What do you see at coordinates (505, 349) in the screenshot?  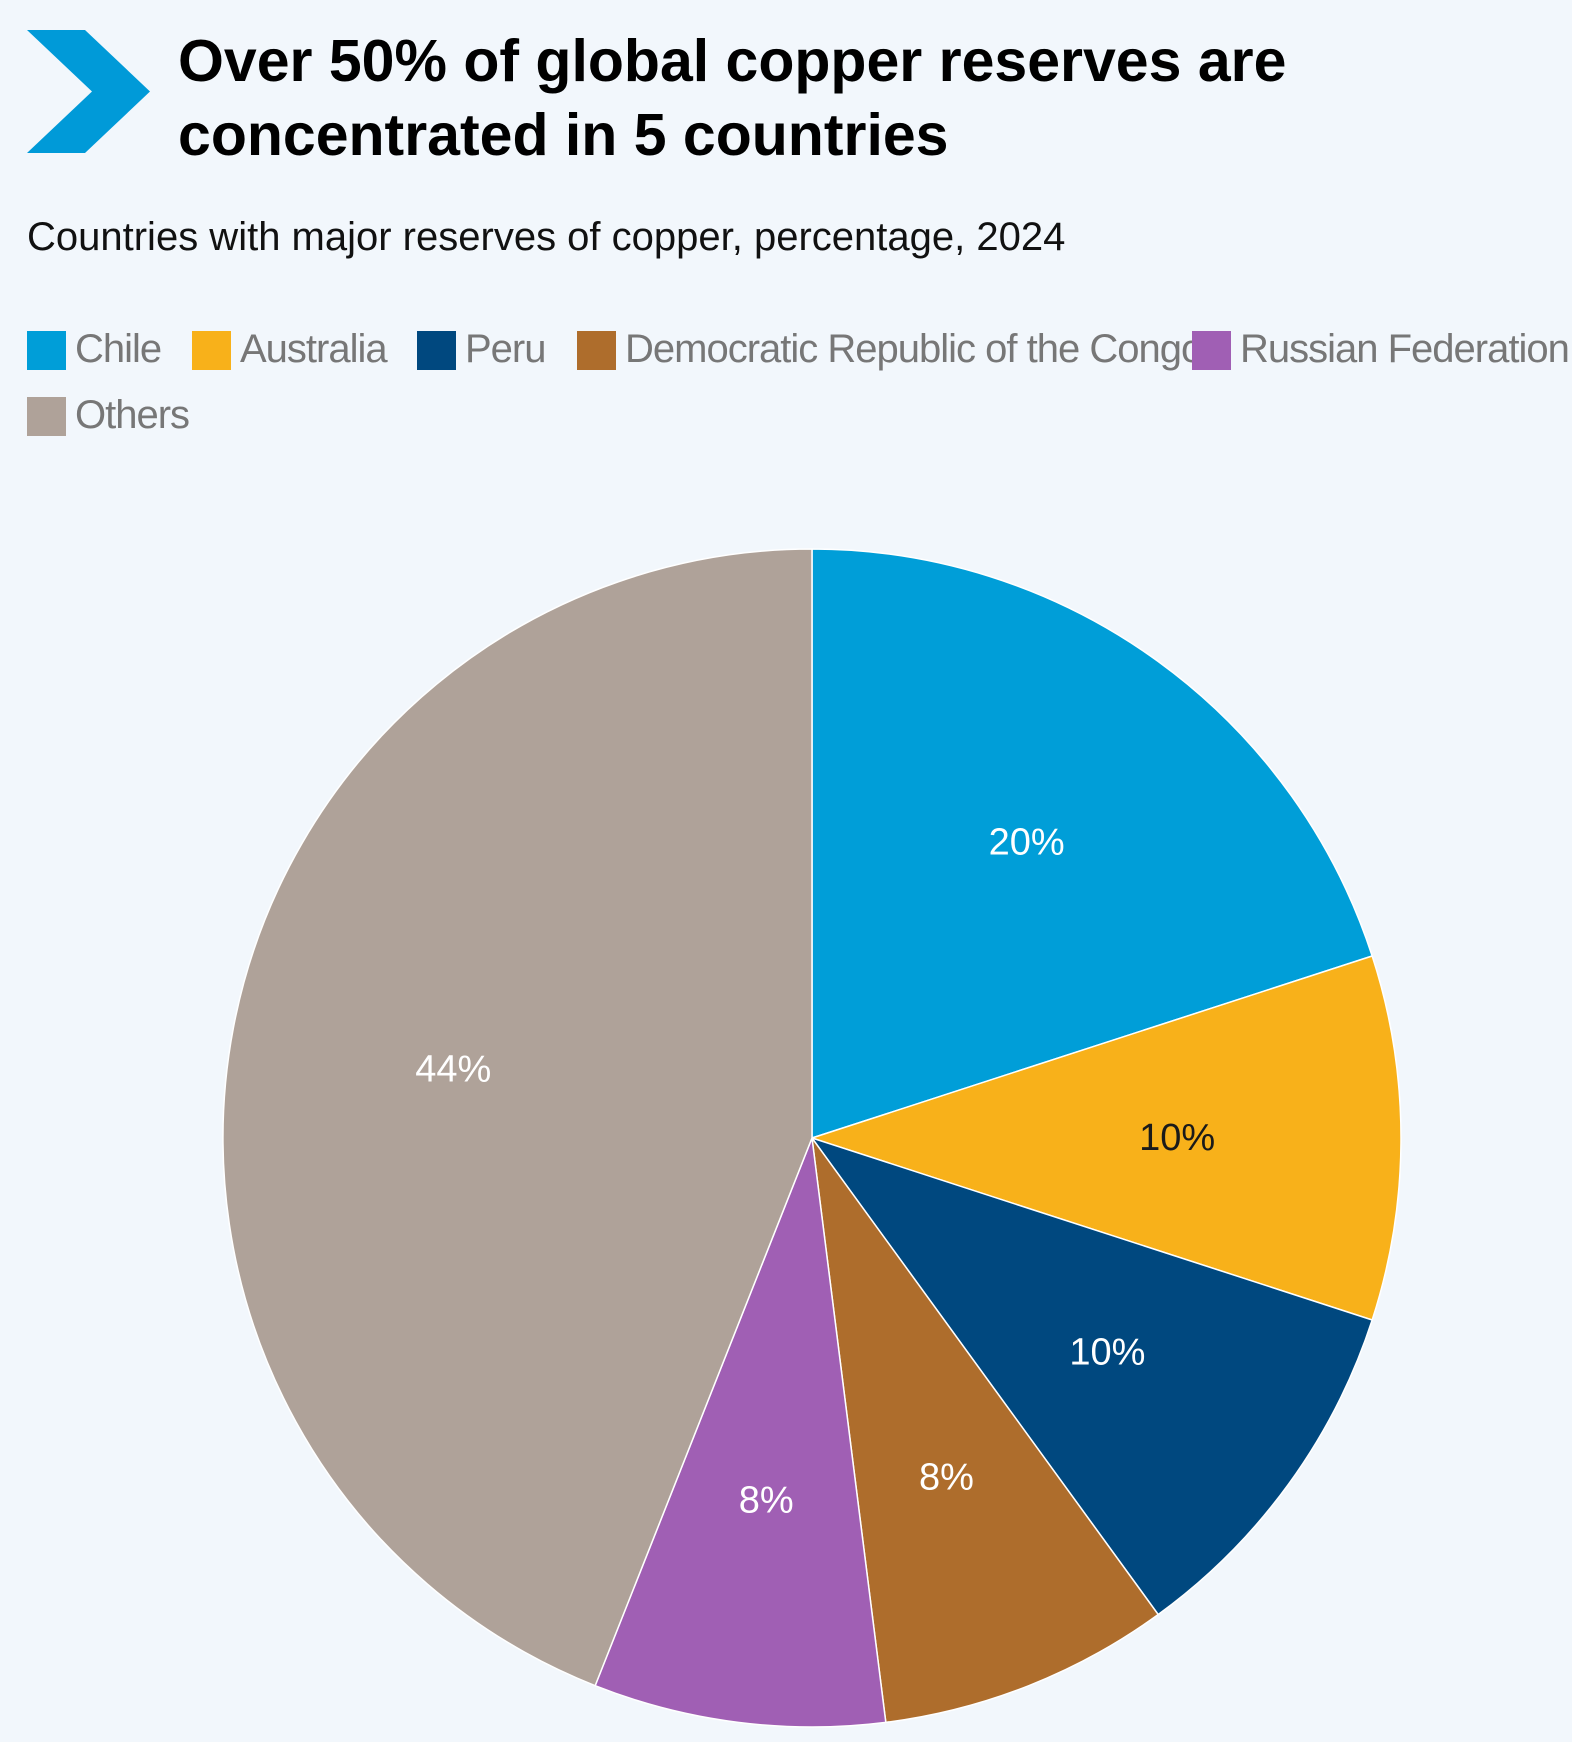 I see `legend-label-peru: Peru` at bounding box center [505, 349].